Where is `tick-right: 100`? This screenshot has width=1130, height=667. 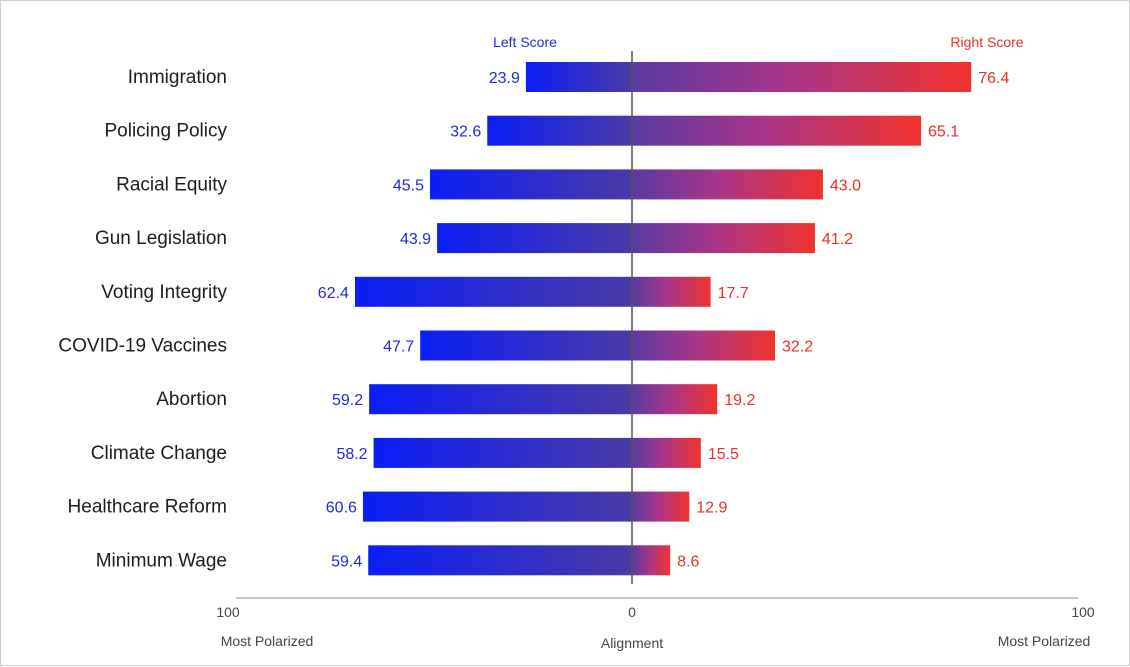 tick-right: 100 is located at coordinates (1083, 612).